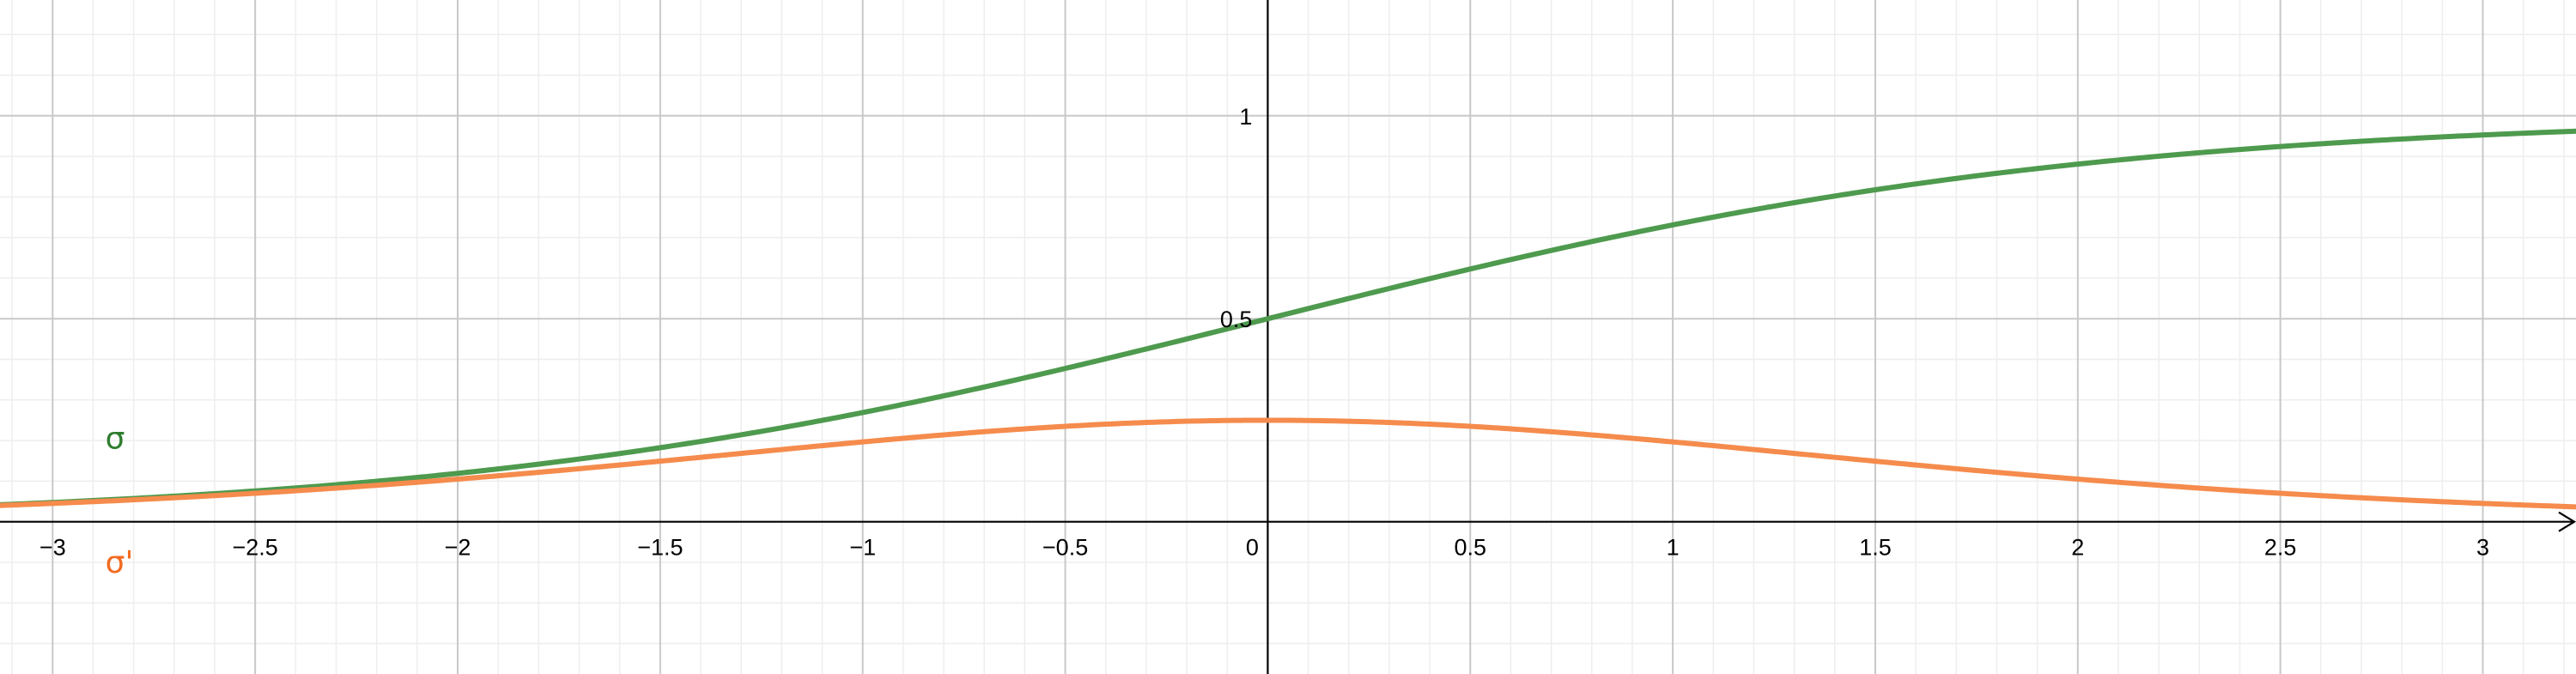  Describe the element at coordinates (52, 548) in the screenshot. I see `x-tick-label: −3` at that location.